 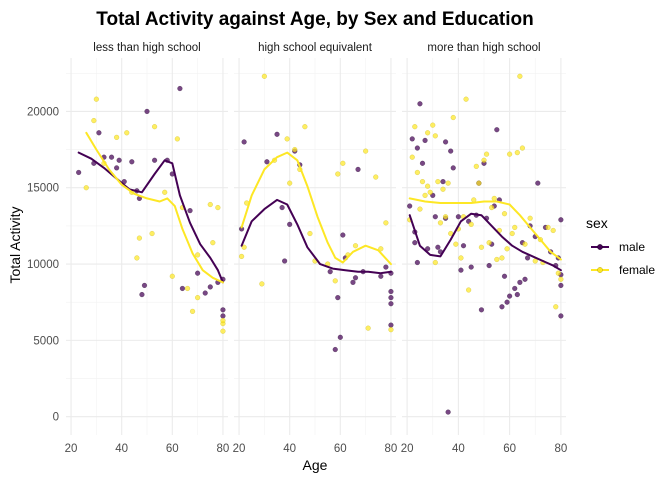 What do you see at coordinates (632, 247) in the screenshot?
I see `legend-label-male: male` at bounding box center [632, 247].